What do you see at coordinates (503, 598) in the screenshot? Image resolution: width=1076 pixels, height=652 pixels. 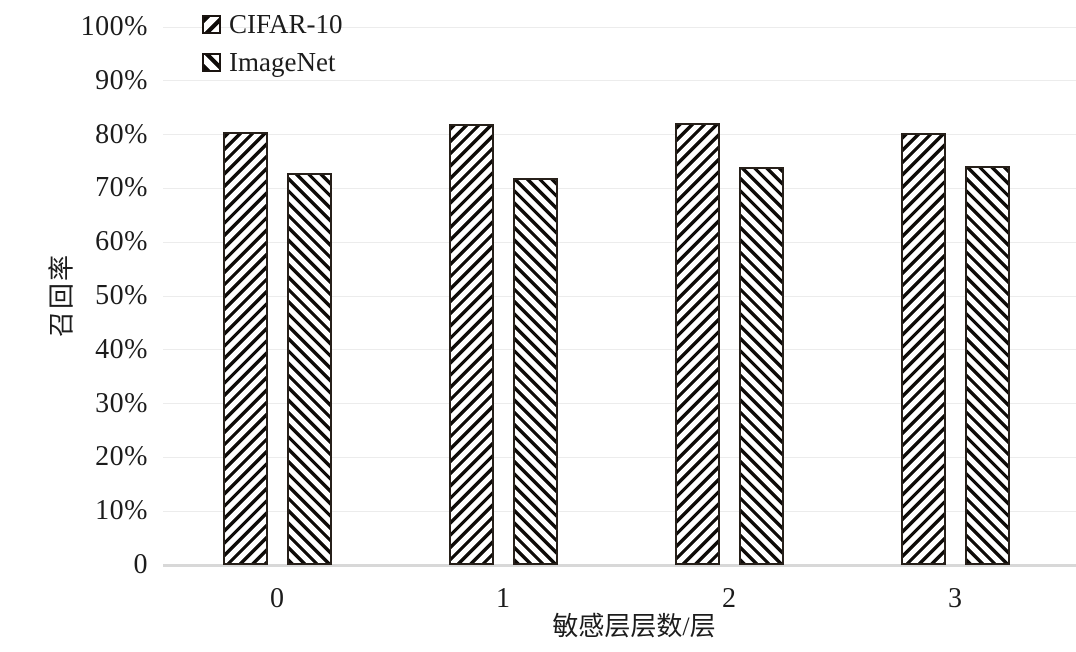 I see `x-category-label: 1` at bounding box center [503, 598].